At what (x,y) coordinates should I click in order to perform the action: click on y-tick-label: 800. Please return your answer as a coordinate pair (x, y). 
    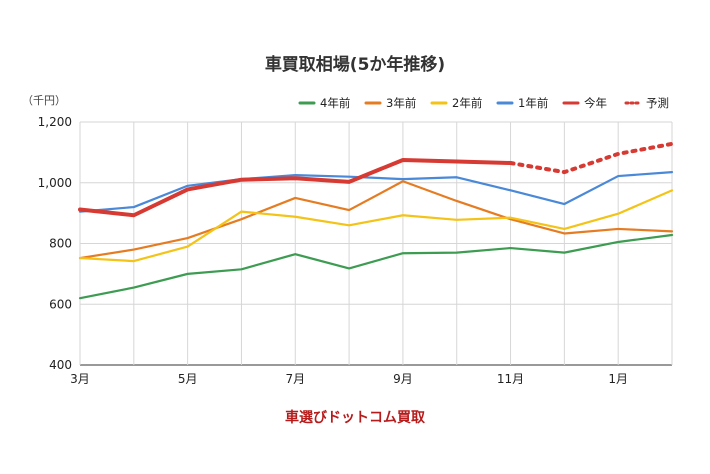
    Looking at the image, I should click on (60, 244).